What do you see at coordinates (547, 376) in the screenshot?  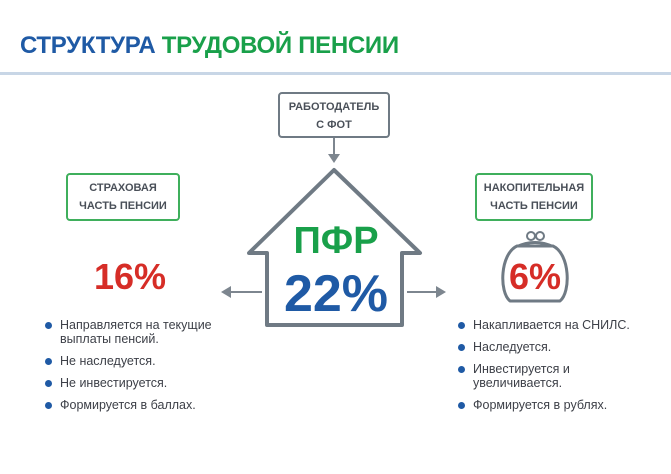 I see `list-item: Инвестируется и увеличивается.` at bounding box center [547, 376].